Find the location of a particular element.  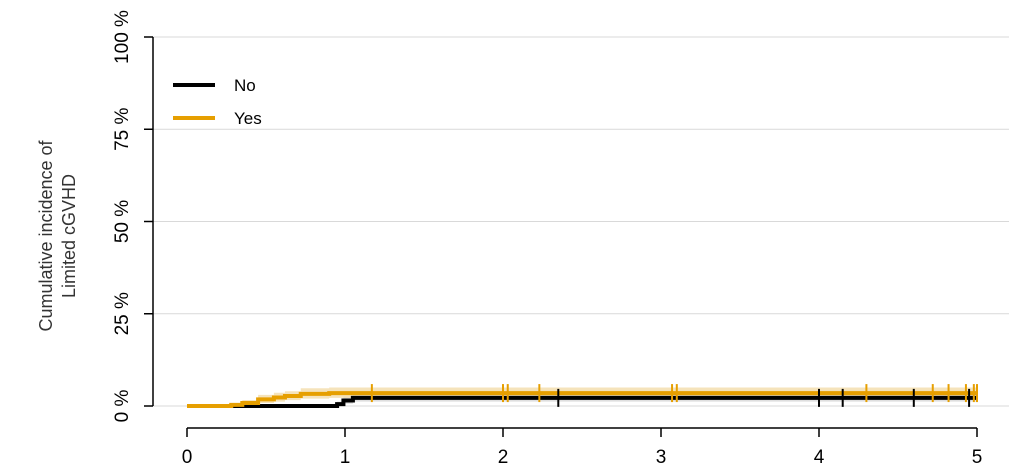

legend-label-yes: Yes is located at coordinates (248, 118).